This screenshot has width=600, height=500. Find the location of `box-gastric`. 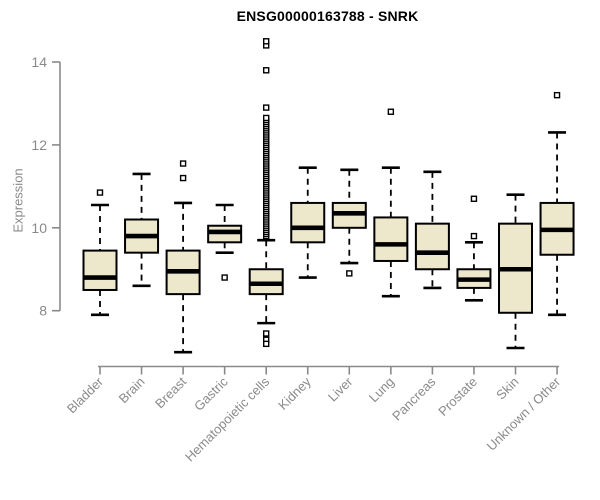

box-gastric is located at coordinates (225, 242).